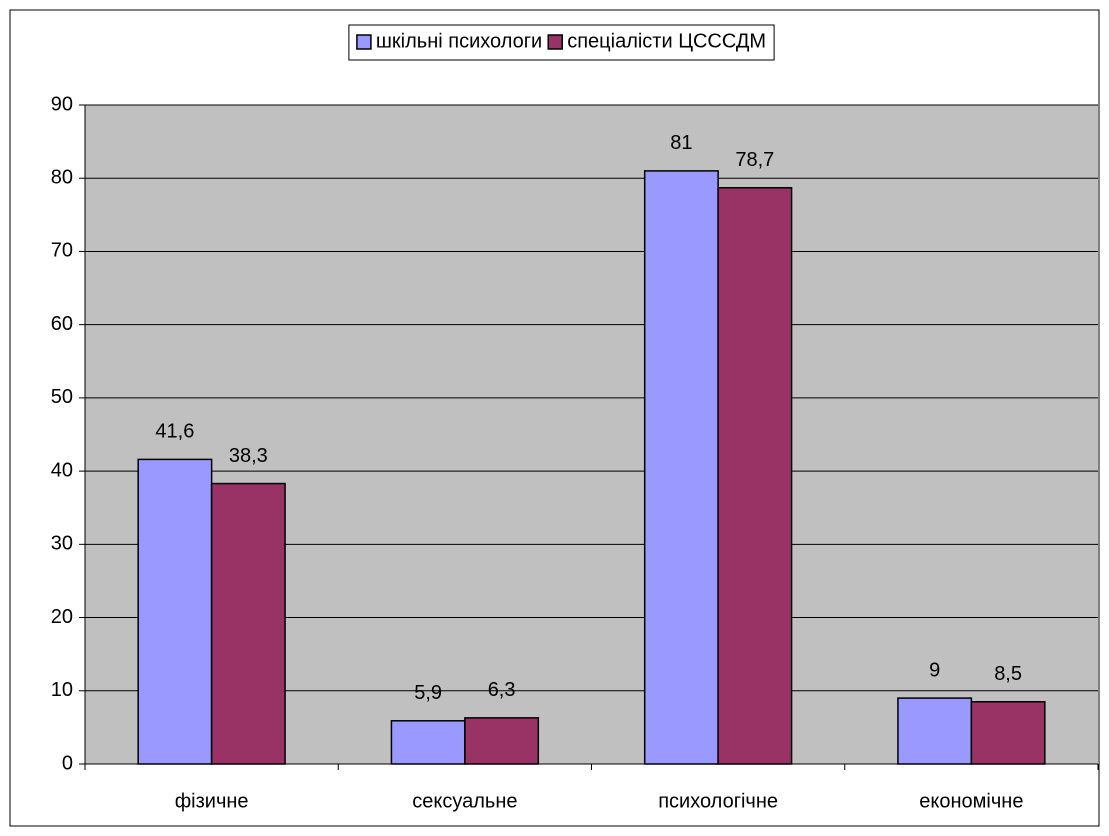 This screenshot has height=836, width=1109. What do you see at coordinates (464, 801) in the screenshot?
I see `x-tick-label: сексуальне` at bounding box center [464, 801].